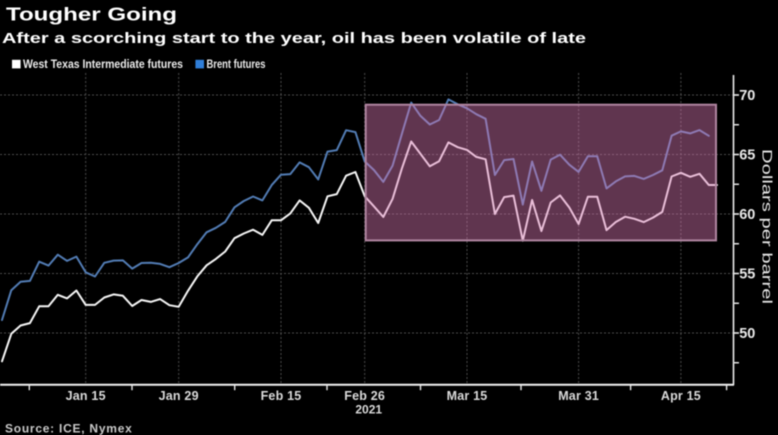 The height and width of the screenshot is (435, 778). Describe the element at coordinates (368, 410) in the screenshot. I see `svg-text: 2021` at that location.